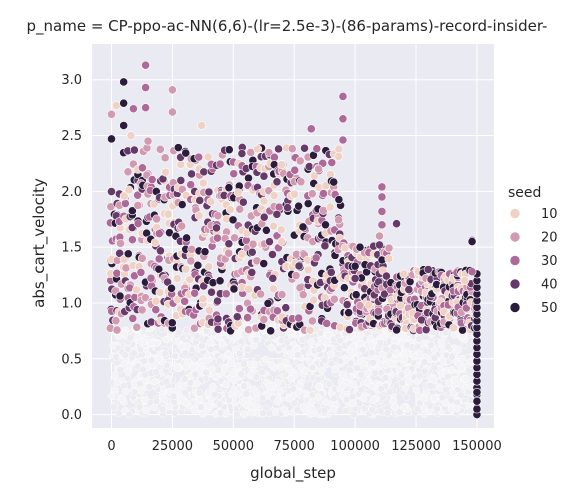  What do you see at coordinates (71, 136) in the screenshot?
I see `y-tick-label: 2.5` at bounding box center [71, 136].